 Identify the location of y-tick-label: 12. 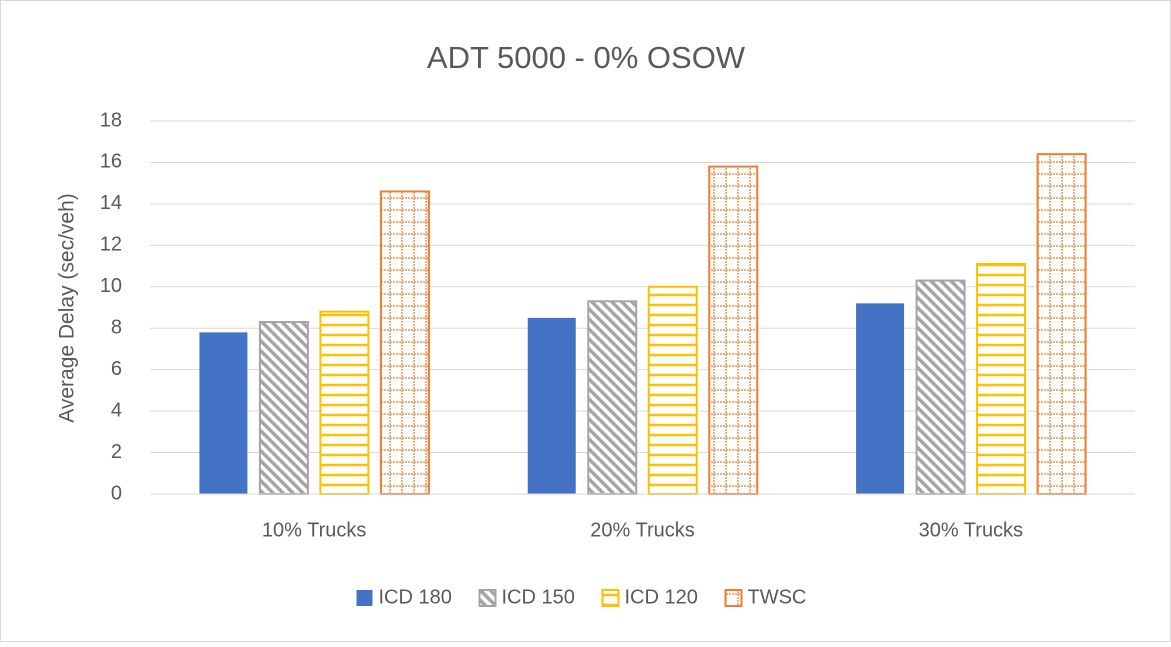
(111, 245).